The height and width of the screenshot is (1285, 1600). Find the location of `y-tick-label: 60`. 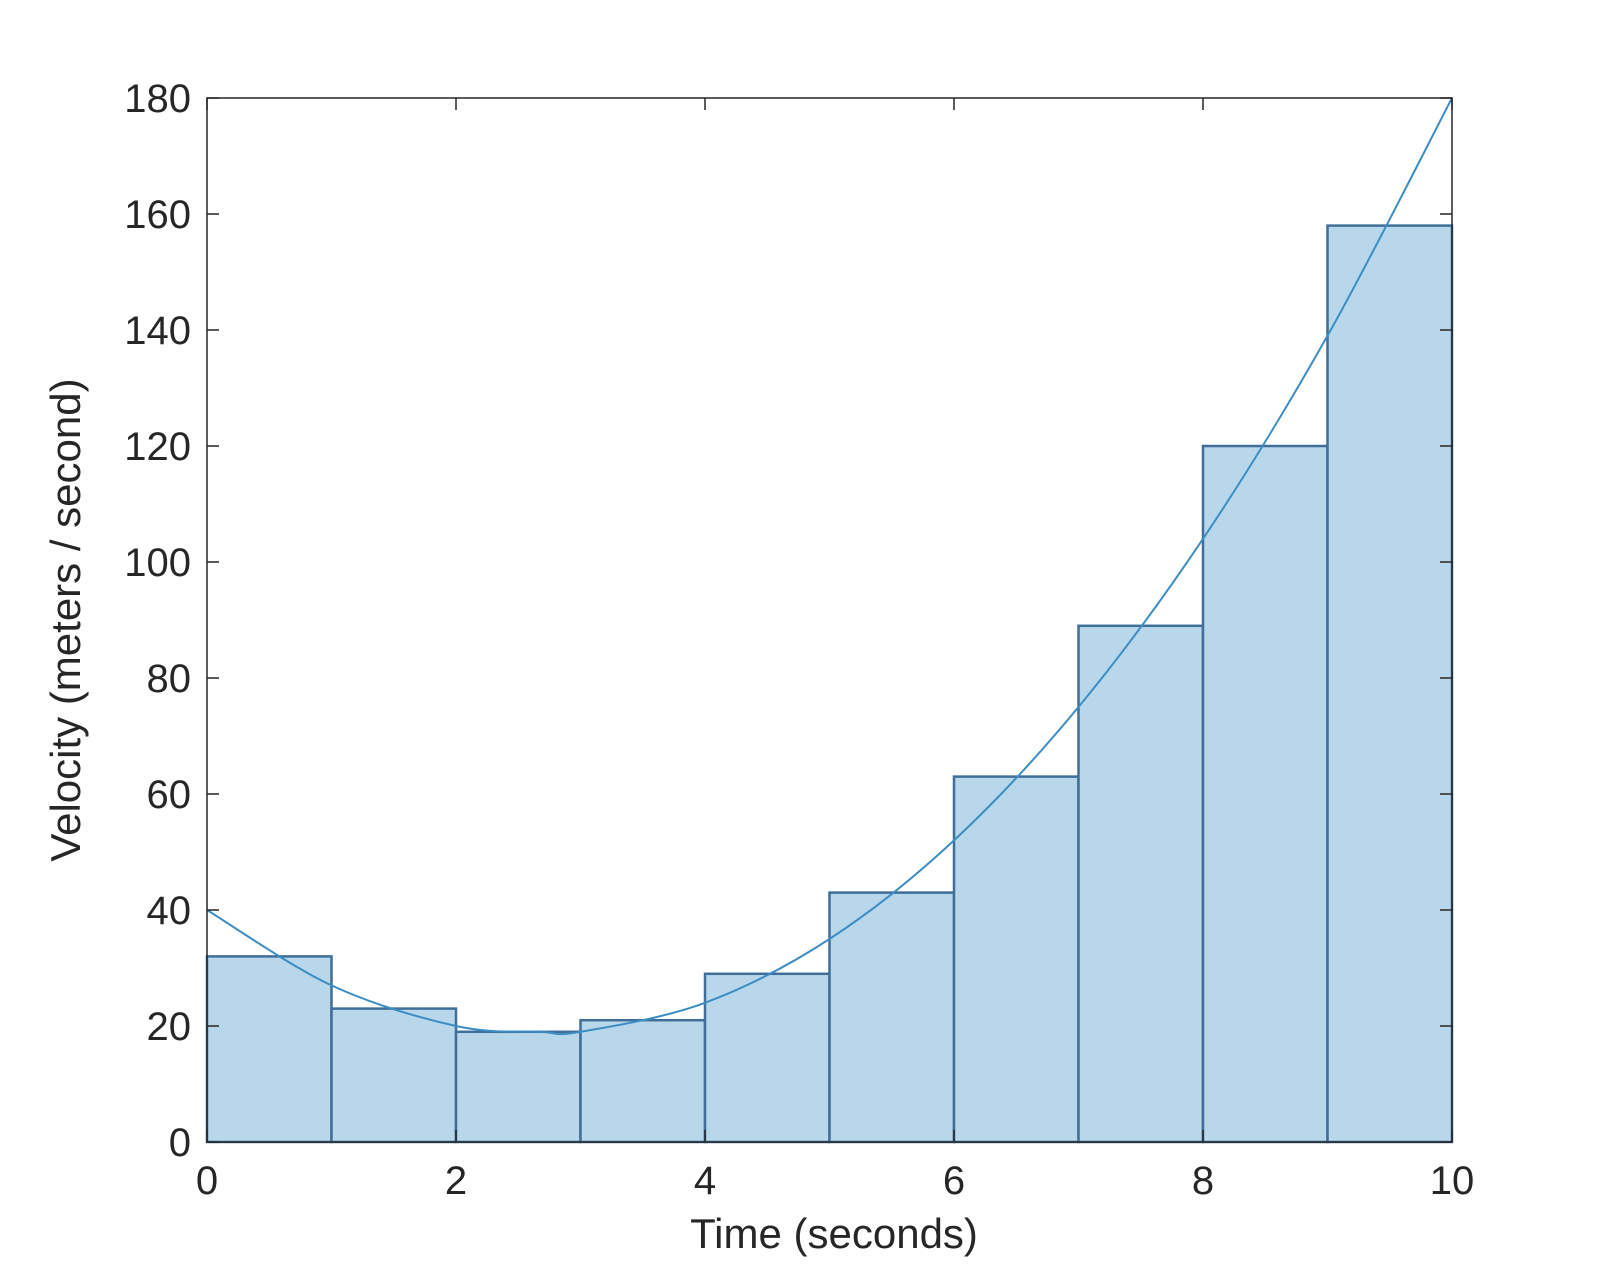

y-tick-label: 60 is located at coordinates (169, 795).